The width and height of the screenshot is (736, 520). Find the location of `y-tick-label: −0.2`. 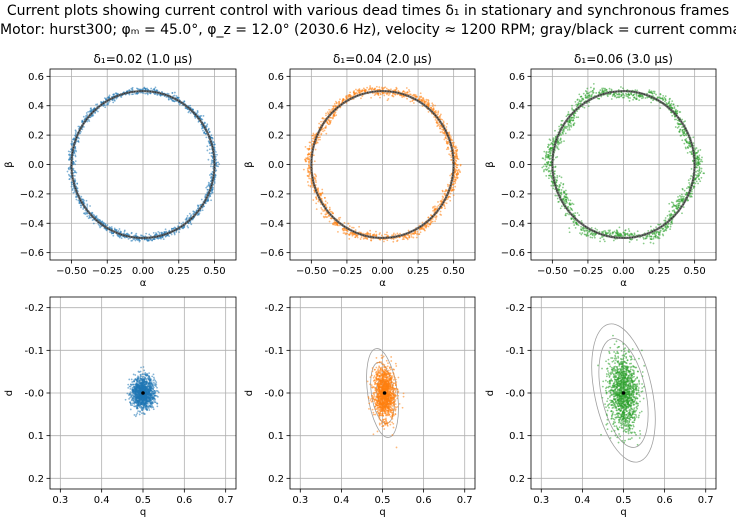

y-tick-label: −0.2 is located at coordinates (513, 194).